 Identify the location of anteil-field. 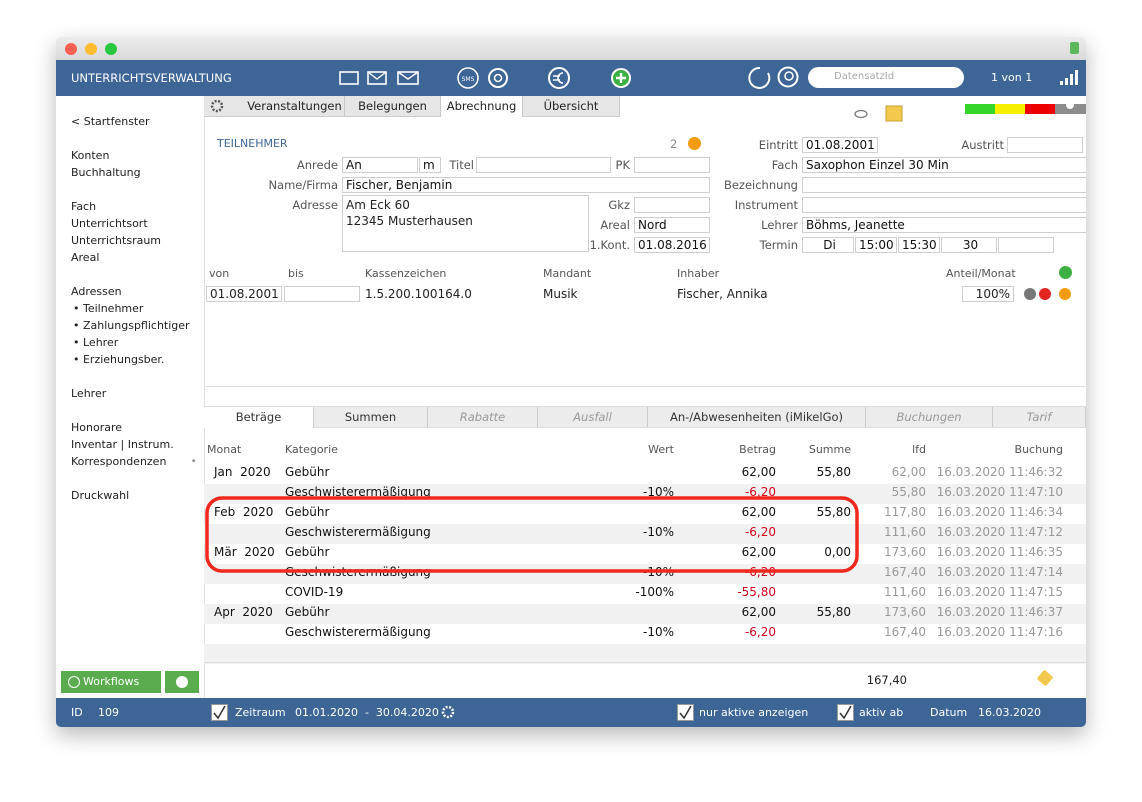
(988, 294).